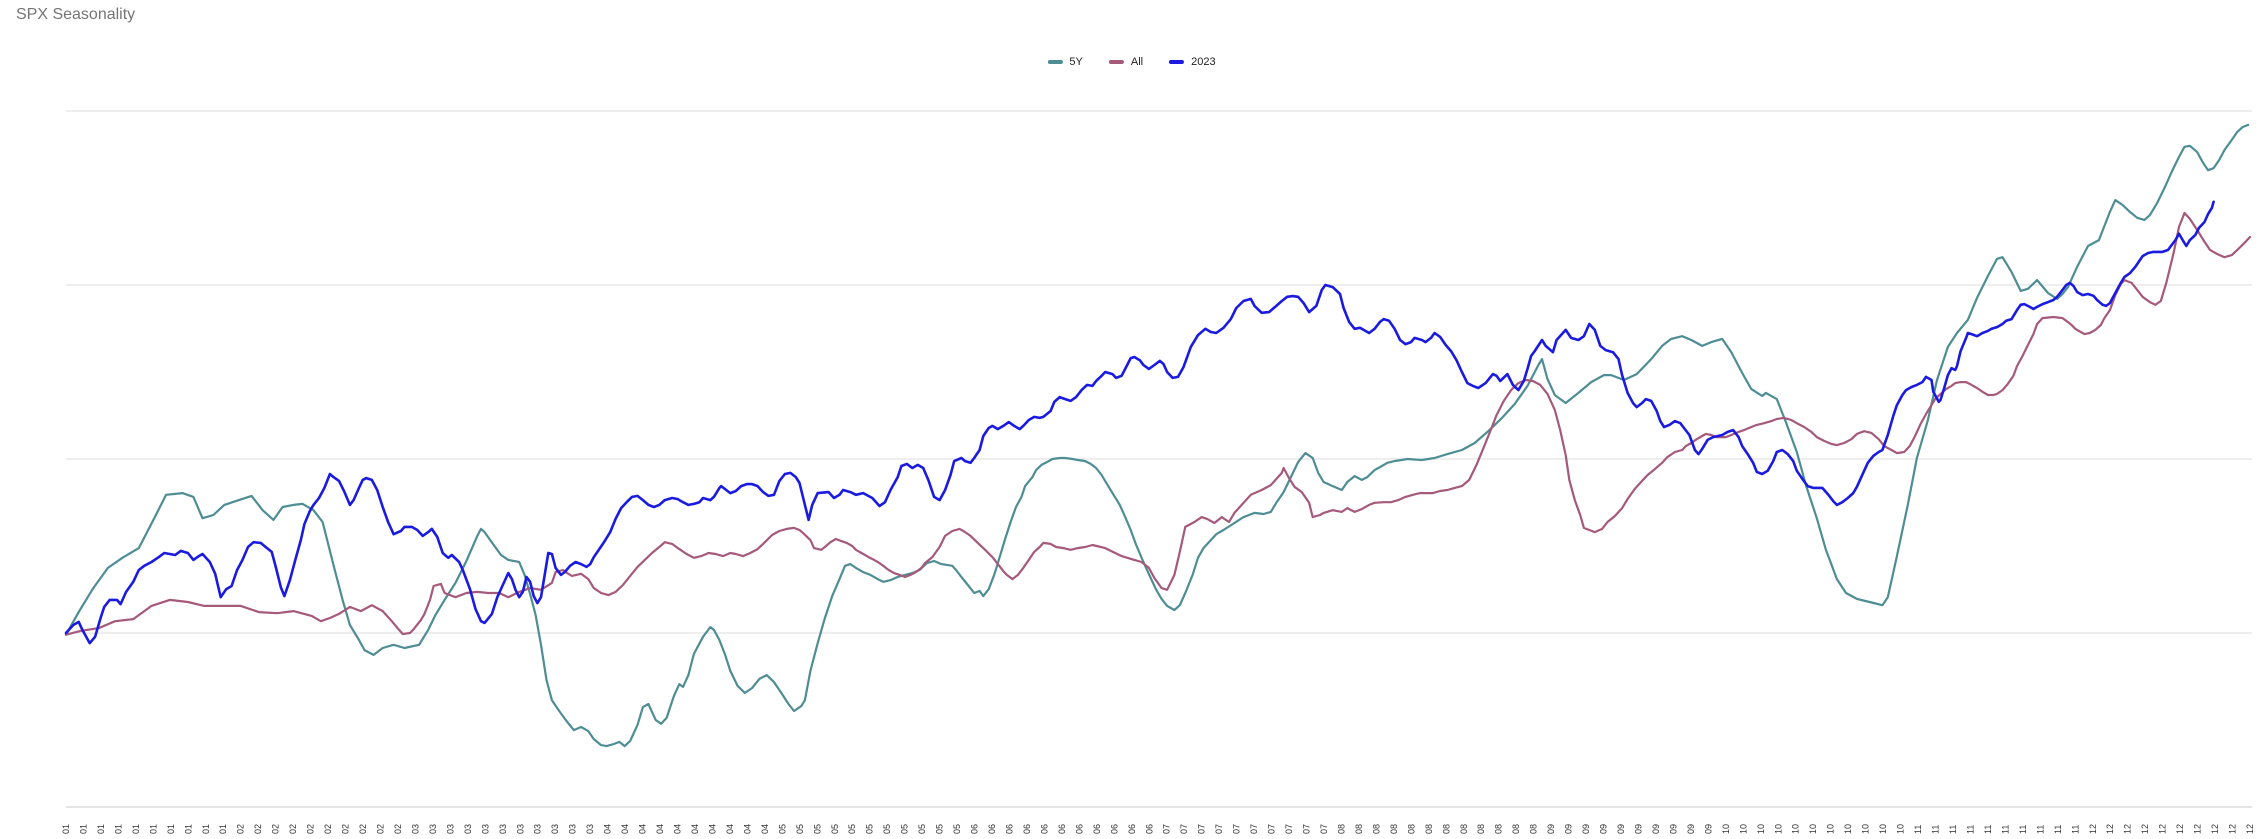  What do you see at coordinates (1203, 62) in the screenshot?
I see `legend-label-2023: 2023` at bounding box center [1203, 62].